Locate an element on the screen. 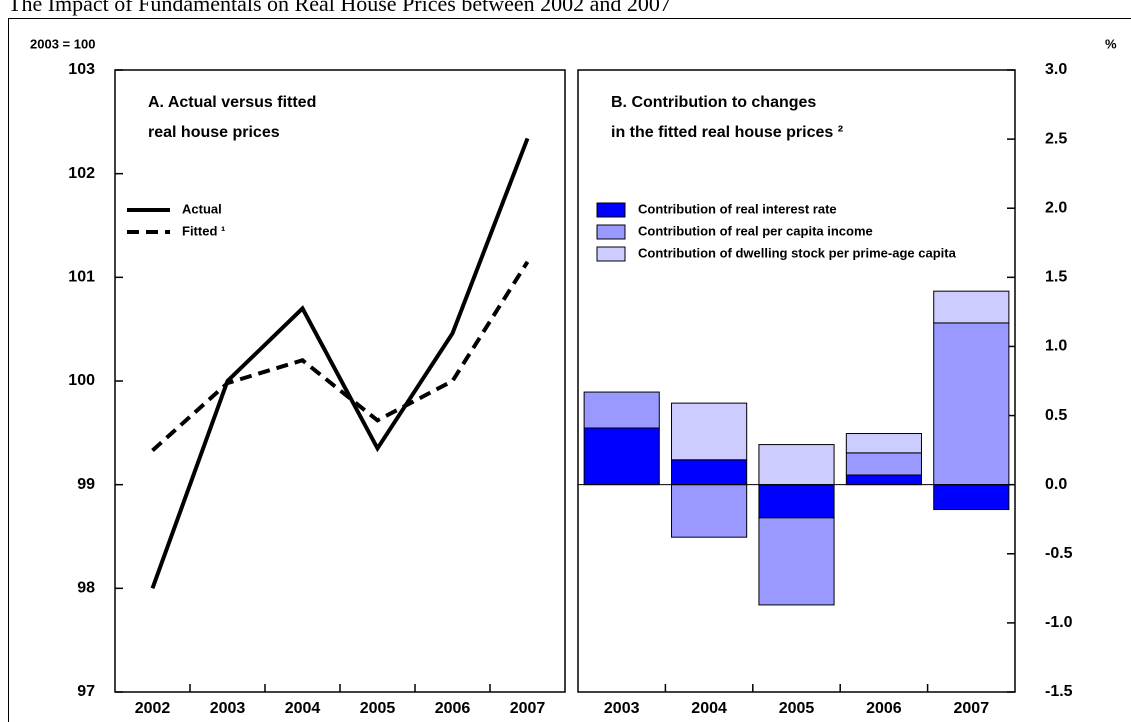 The width and height of the screenshot is (1131, 722). y-tick-label: -1.5 is located at coordinates (1059, 691).